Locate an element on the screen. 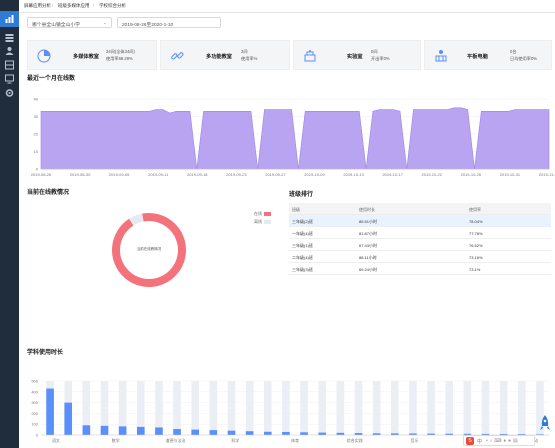 The width and height of the screenshot is (555, 448). table-row: 三年级(3)班 69.24小时 73.1% is located at coordinates (420, 269).